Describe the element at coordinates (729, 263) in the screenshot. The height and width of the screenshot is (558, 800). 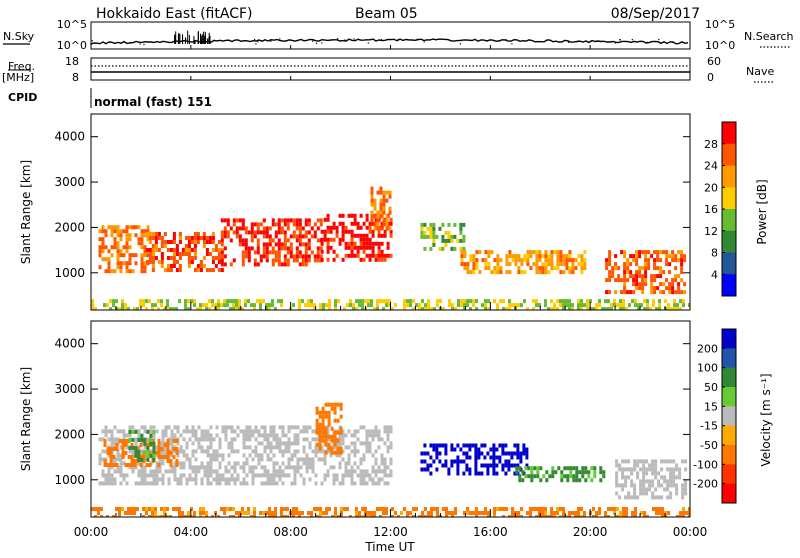
I see `power-colorbar-segment` at that location.